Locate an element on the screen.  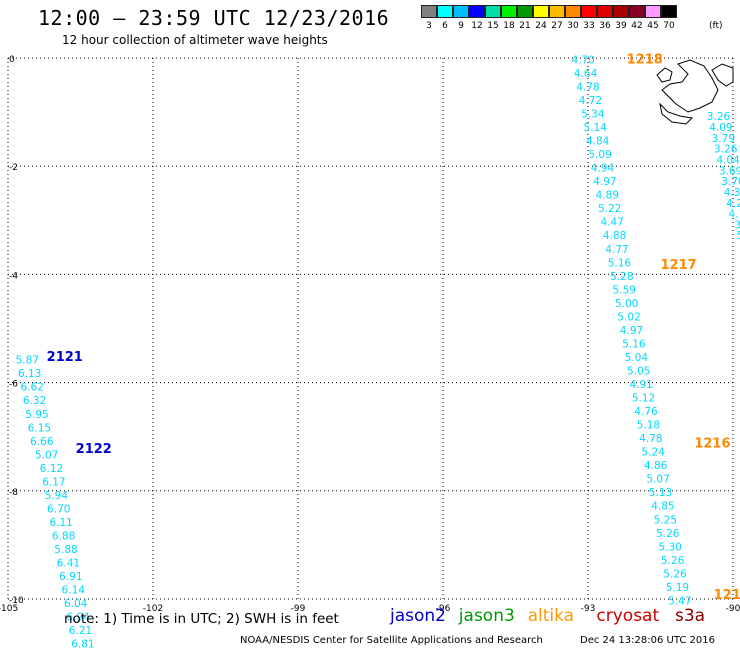
legend-item-jason2: jason2 is located at coordinates (418, 616).